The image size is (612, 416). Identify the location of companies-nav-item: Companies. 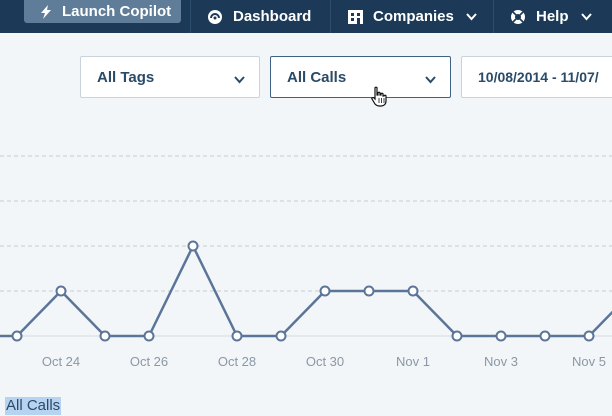
(412, 16).